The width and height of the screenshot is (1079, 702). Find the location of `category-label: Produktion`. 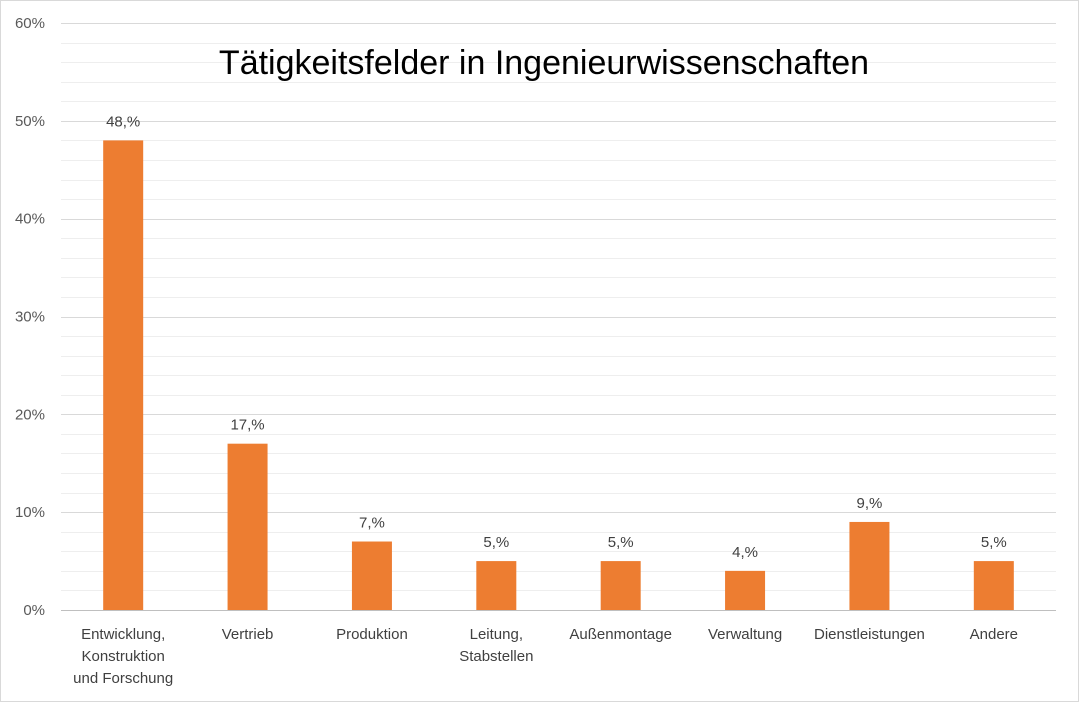

category-label: Produktion is located at coordinates (372, 634).